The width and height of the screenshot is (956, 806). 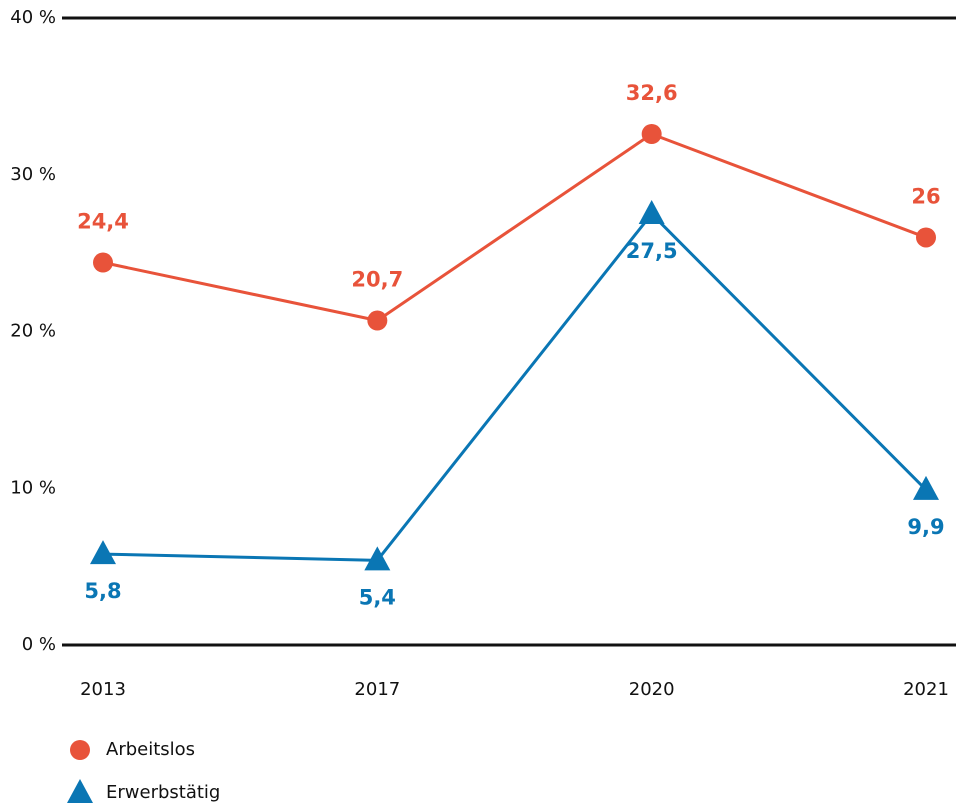 What do you see at coordinates (103, 689) in the screenshot?
I see `x-tick-label: 2013` at bounding box center [103, 689].